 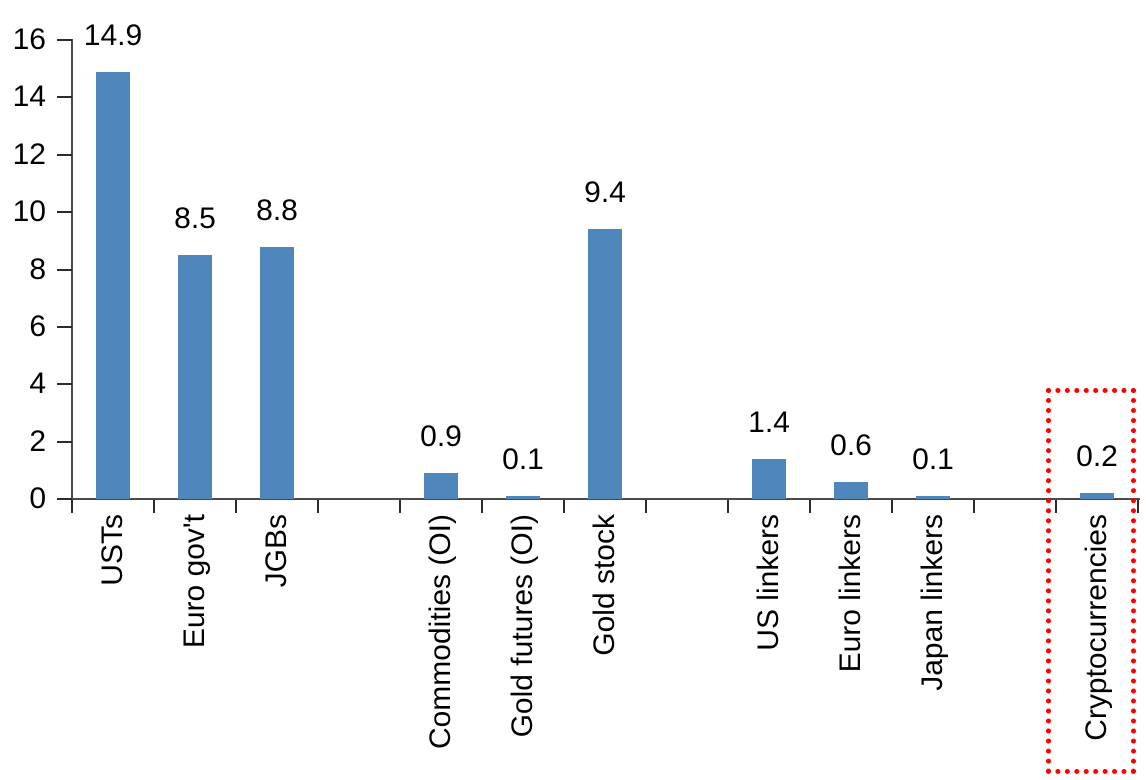 I want to click on bar-value-label: 8.5, so click(x=195, y=219).